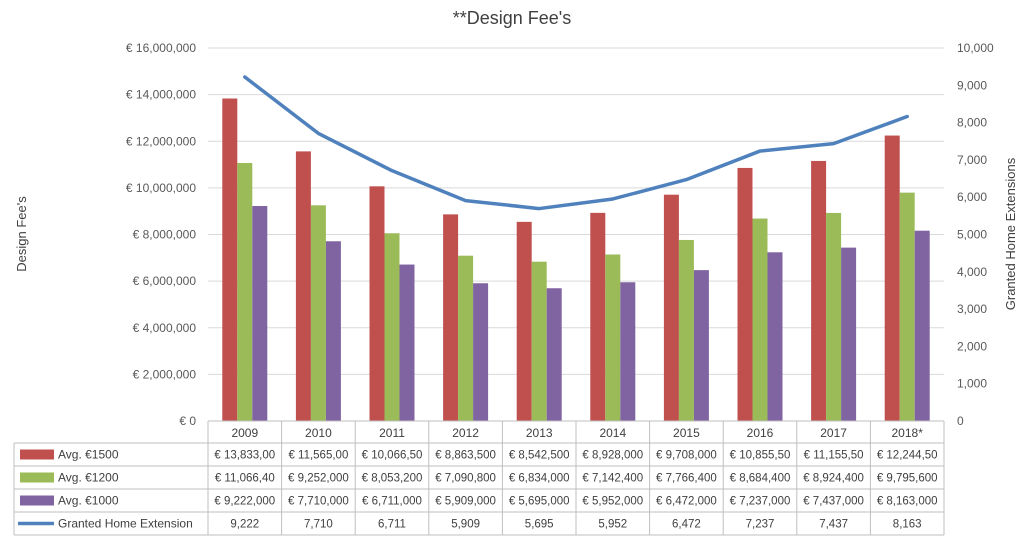 This screenshot has height=547, width=1024. I want to click on data-cell-avg-1200: € 8,053,200, so click(392, 479).